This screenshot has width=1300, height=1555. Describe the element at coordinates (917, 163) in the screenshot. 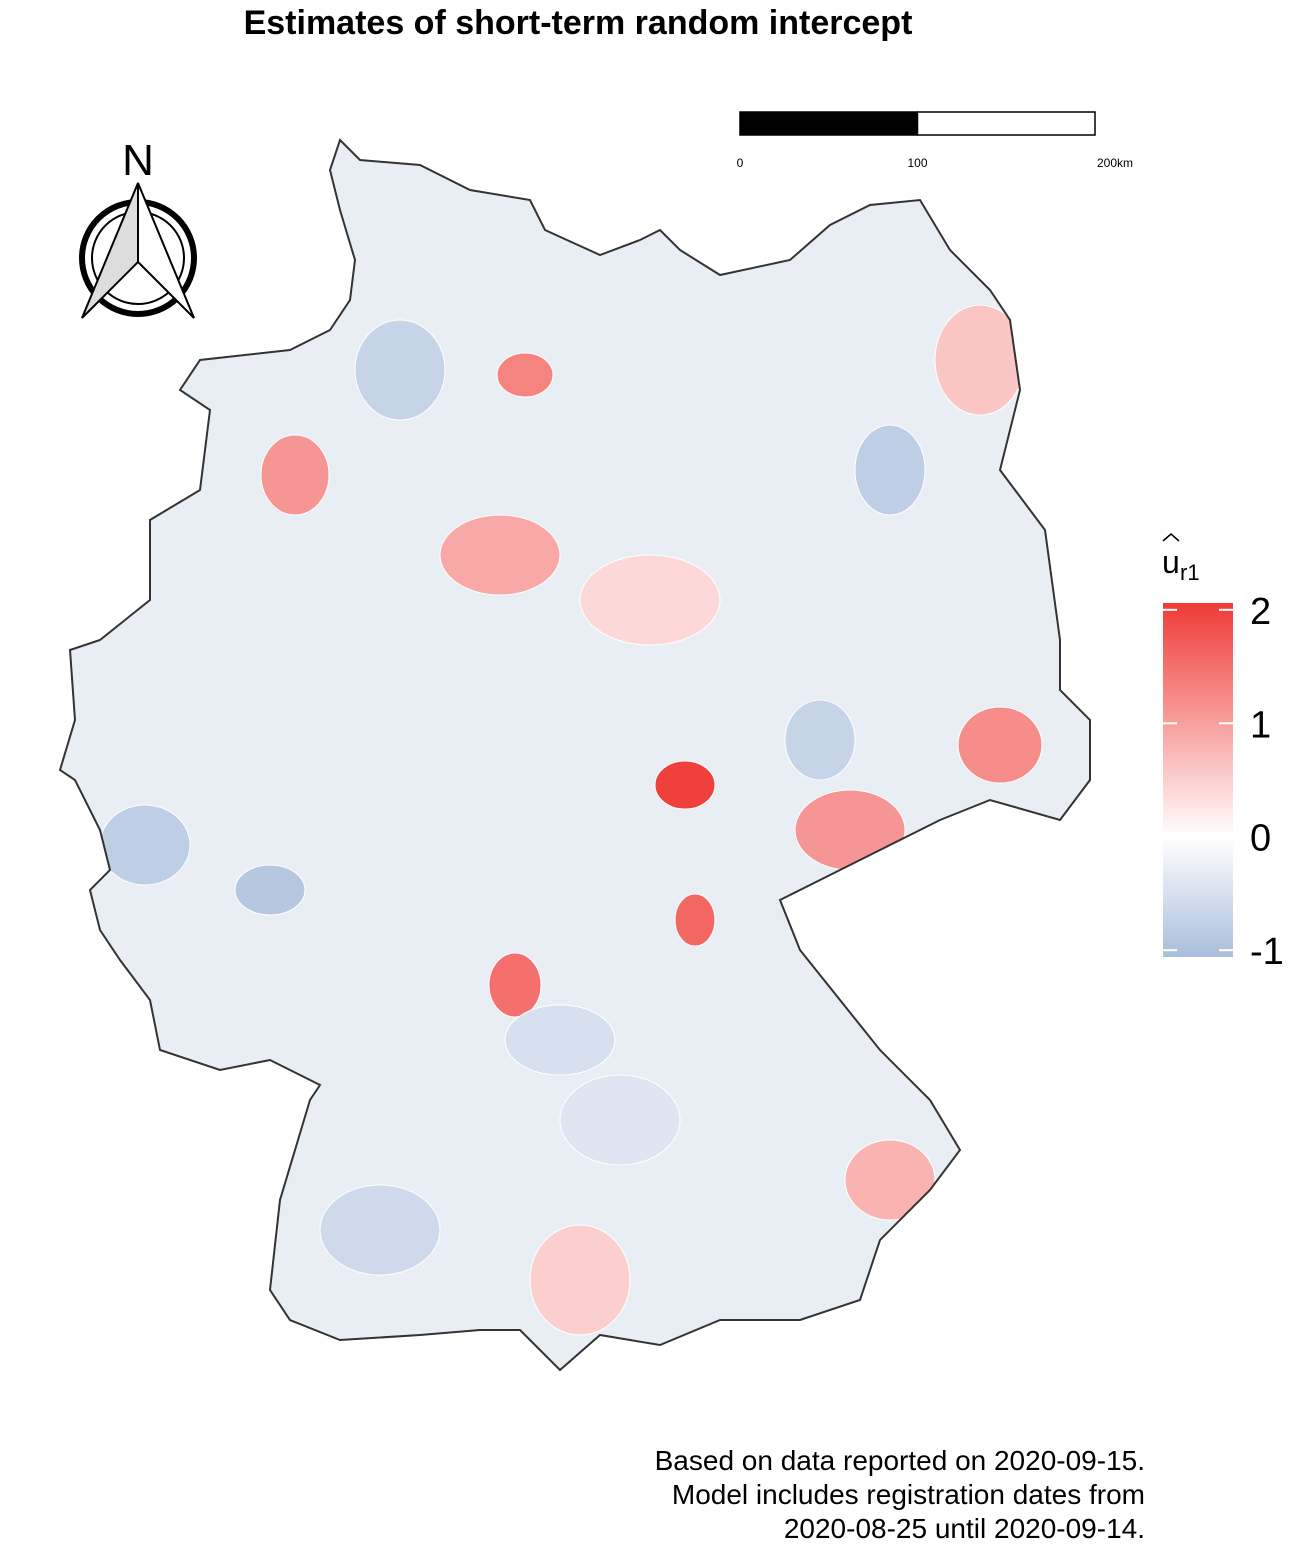

I see `scale-label: 100` at that location.